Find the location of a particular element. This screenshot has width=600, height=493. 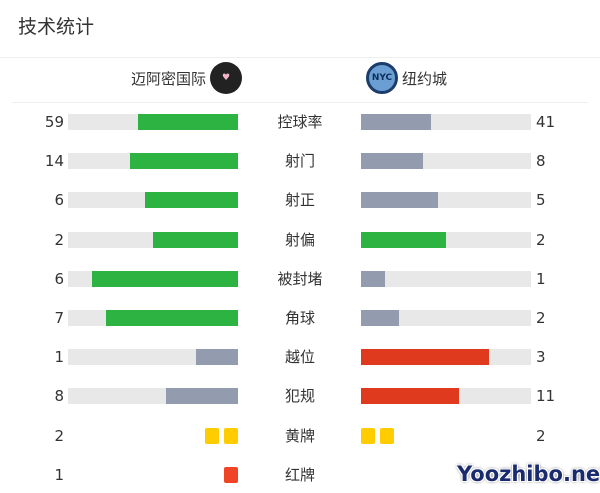

stat-label: 射偏 is located at coordinates (299, 239).